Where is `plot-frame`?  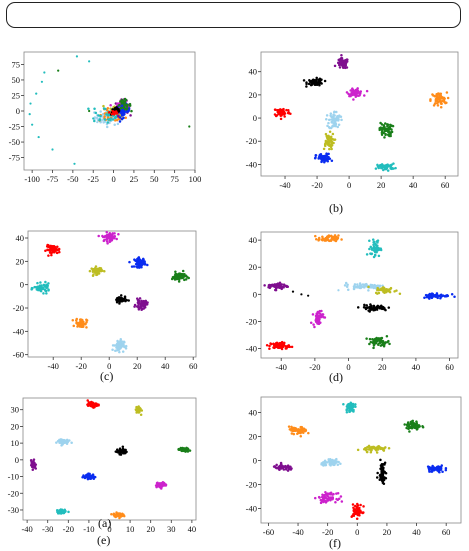 plot-frame is located at coordinates (112, 294).